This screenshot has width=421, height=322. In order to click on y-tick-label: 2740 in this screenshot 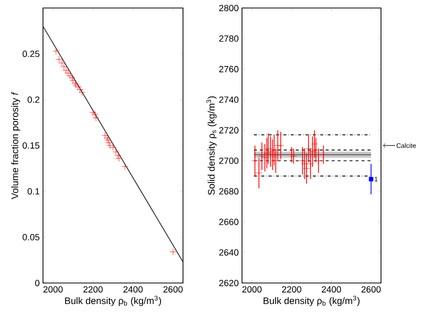, I will do `click(228, 99)`.